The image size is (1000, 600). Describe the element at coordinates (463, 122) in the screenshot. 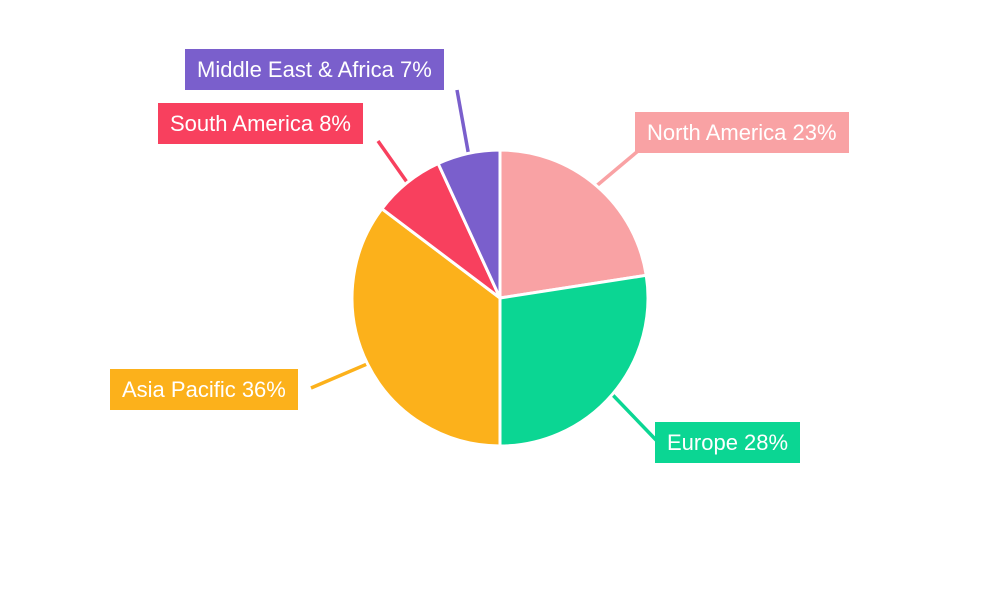

I see `leader-line-middle-east-africa` at that location.